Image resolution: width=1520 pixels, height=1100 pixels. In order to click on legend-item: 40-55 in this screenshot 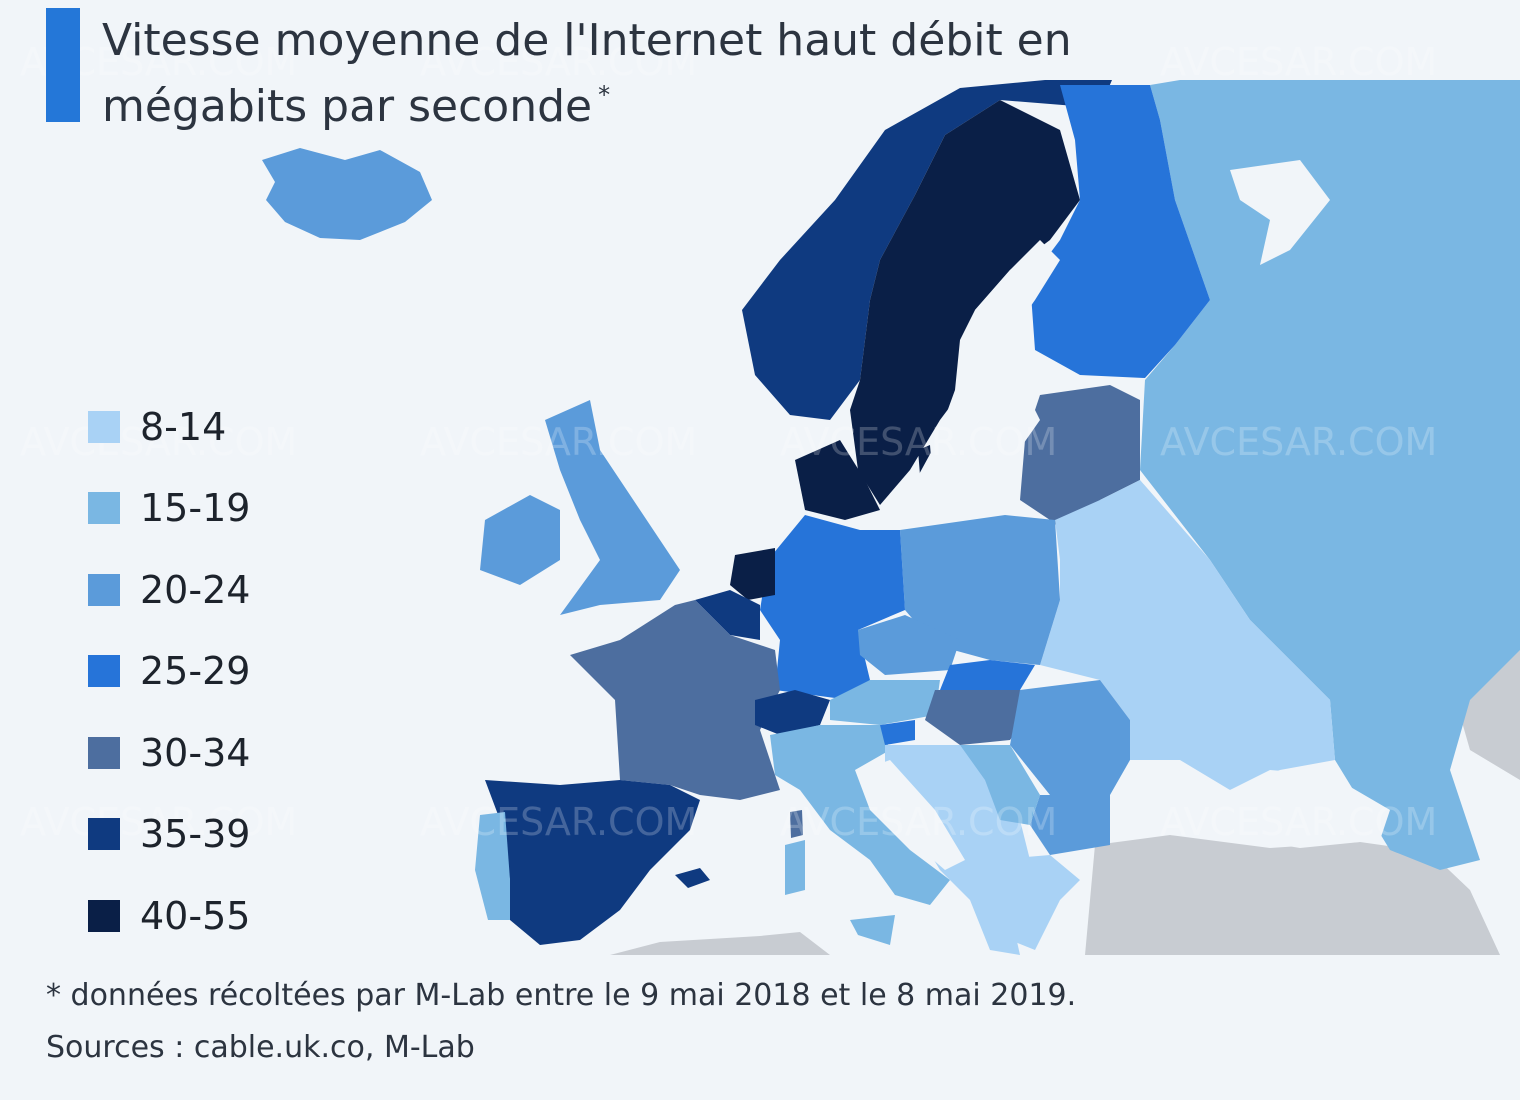, I will do `click(169, 915)`.